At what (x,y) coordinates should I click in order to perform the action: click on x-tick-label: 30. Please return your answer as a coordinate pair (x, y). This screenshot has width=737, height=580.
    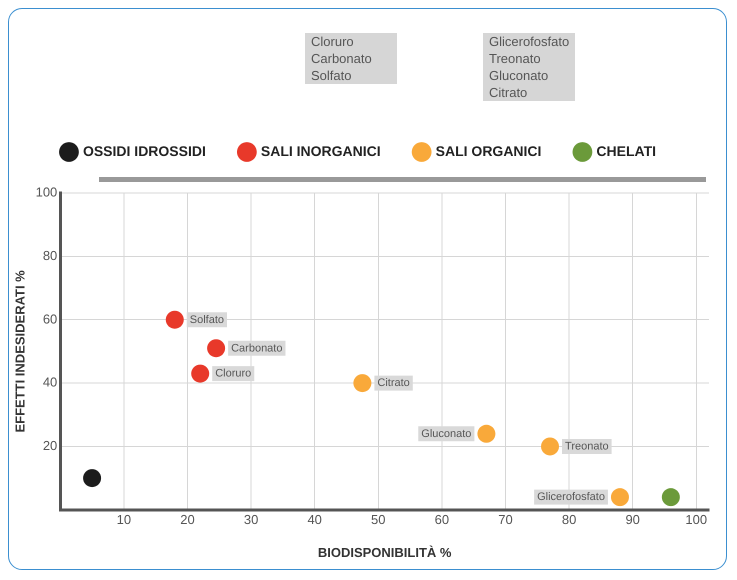
    Looking at the image, I should click on (251, 520).